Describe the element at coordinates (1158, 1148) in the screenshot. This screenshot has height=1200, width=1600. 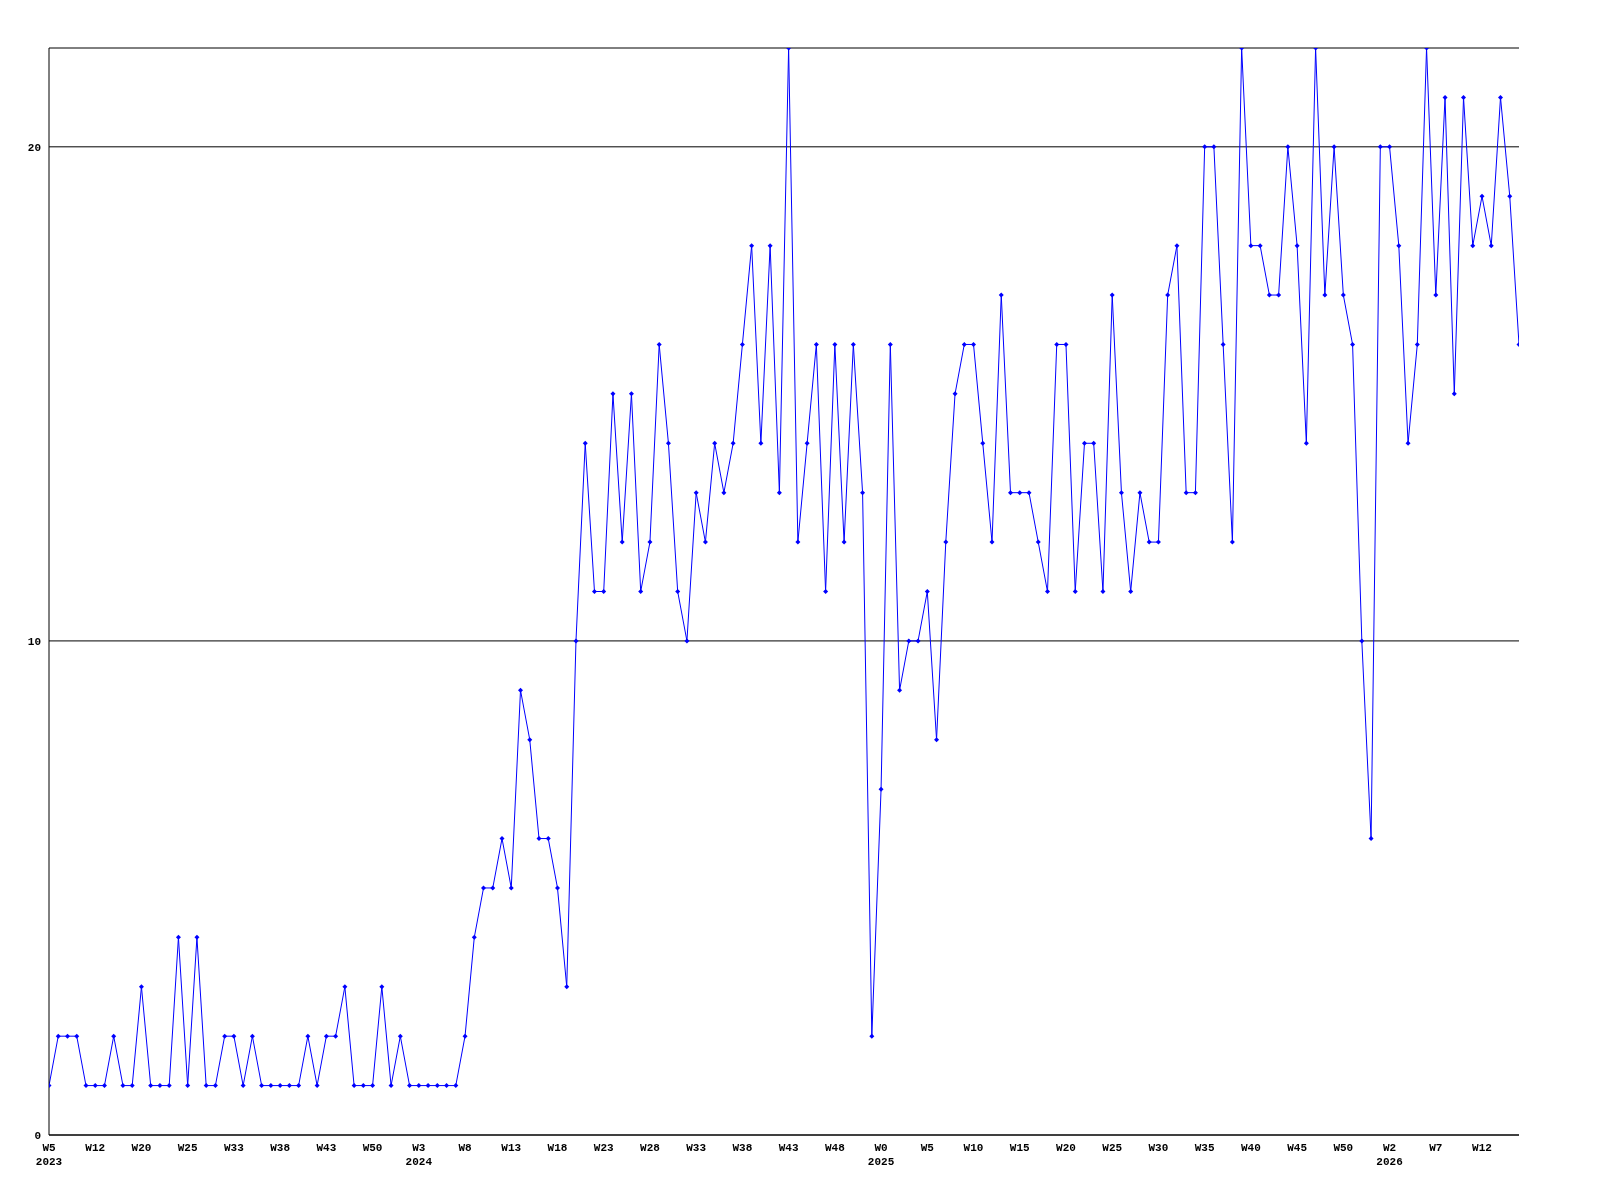
I see `x-tick-label: W30` at that location.